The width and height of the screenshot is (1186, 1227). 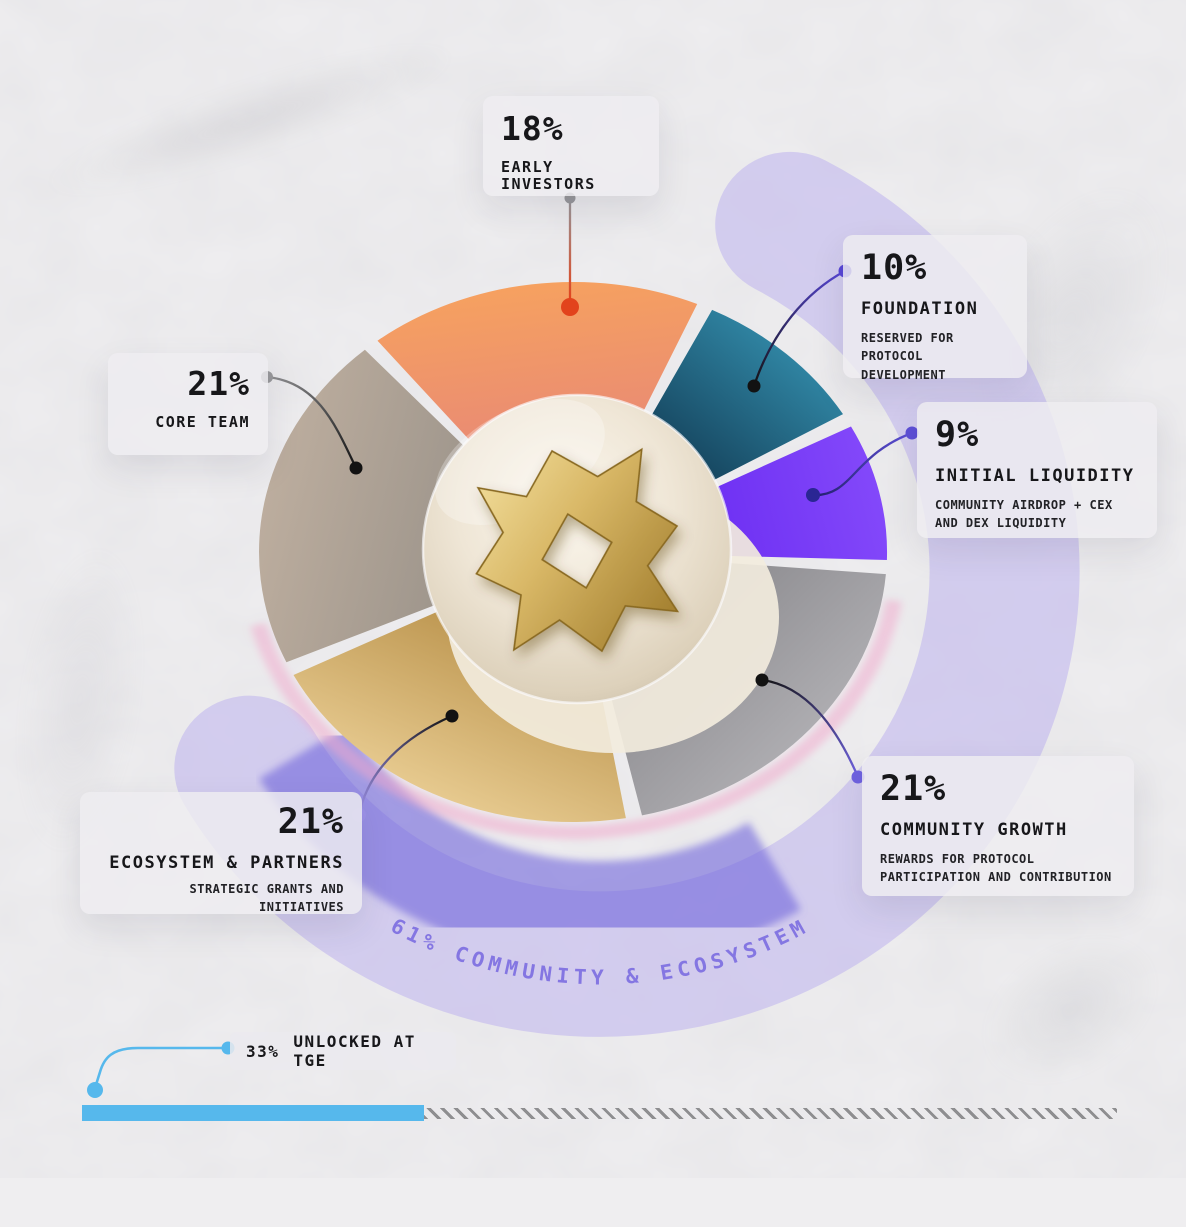 What do you see at coordinates (266, 898) in the screenshot?
I see `segment-description: STRATEGIC GRANTS AND INITIATIVES` at bounding box center [266, 898].